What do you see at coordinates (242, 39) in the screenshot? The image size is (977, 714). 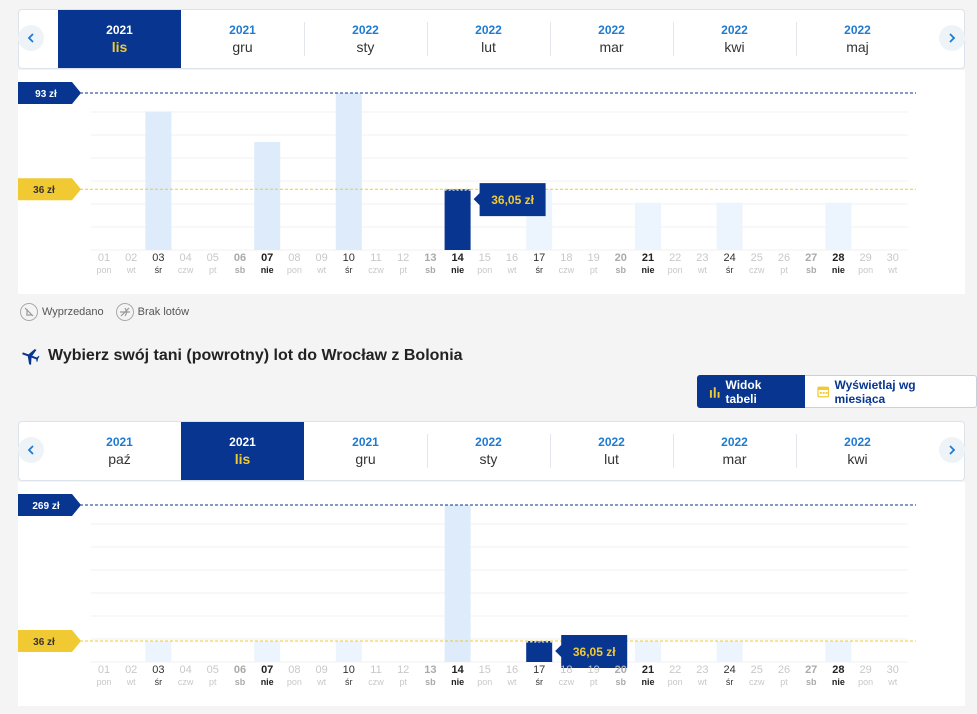 I see `outbound-month-tab: 2021 gru` at bounding box center [242, 39].